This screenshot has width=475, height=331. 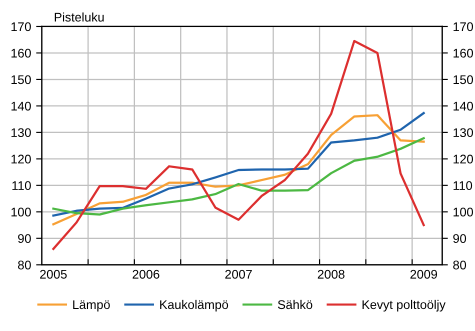 What do you see at coordinates (464, 79) in the screenshot?
I see `y2-tick-label: 150` at bounding box center [464, 79].